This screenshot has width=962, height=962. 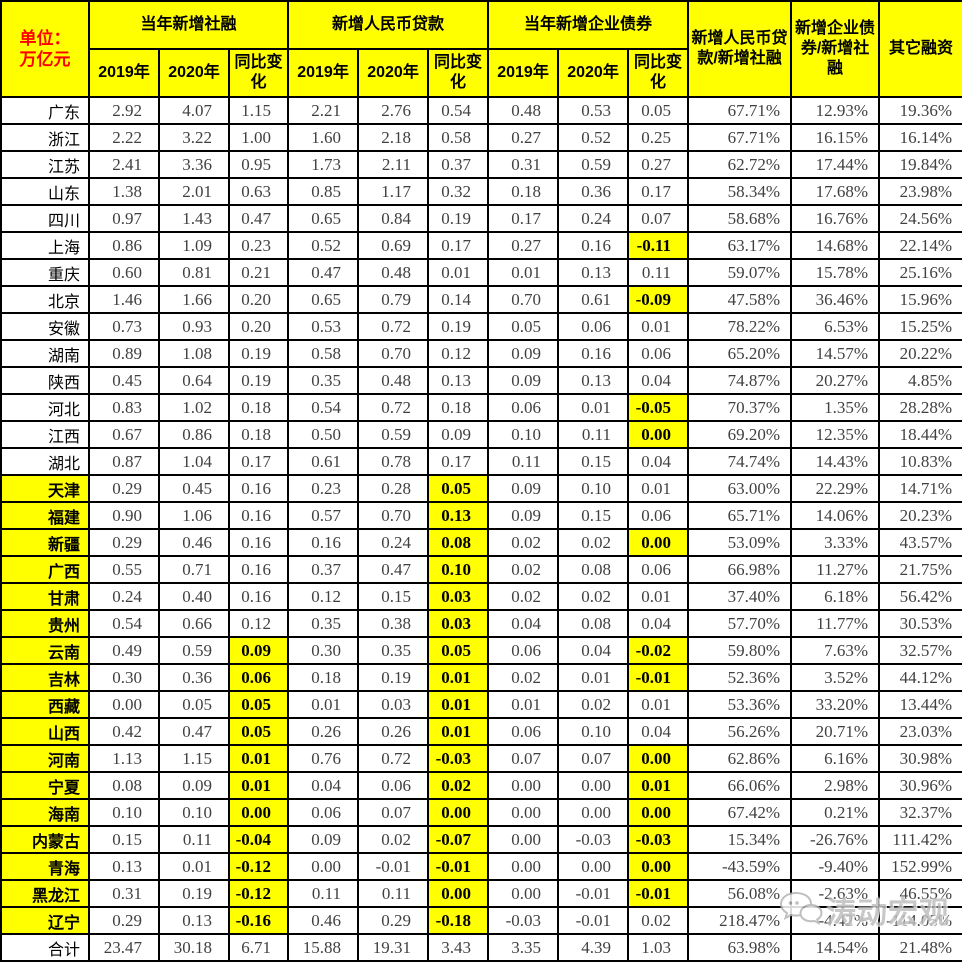 I want to click on value-cell: 66.06%, so click(x=740, y=785).